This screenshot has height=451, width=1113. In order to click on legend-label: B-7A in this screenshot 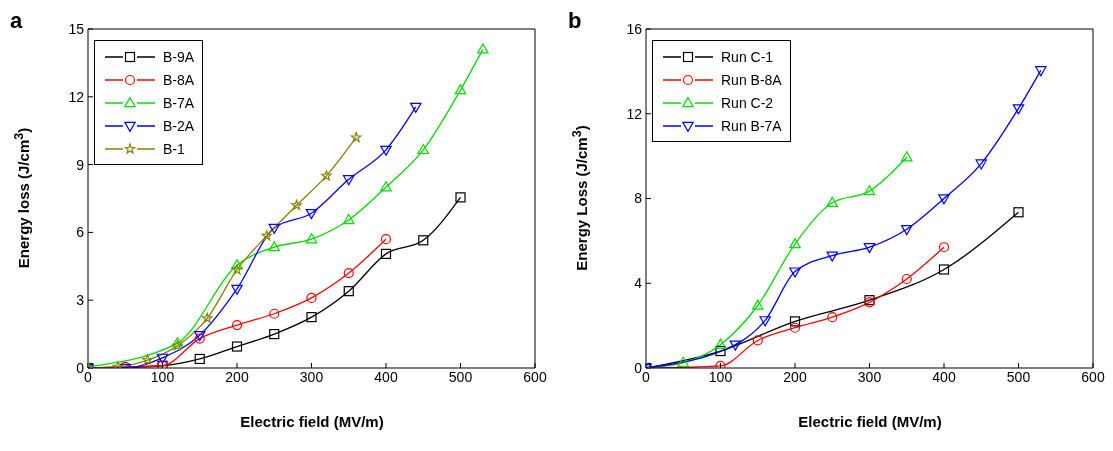, I will do `click(179, 102)`.